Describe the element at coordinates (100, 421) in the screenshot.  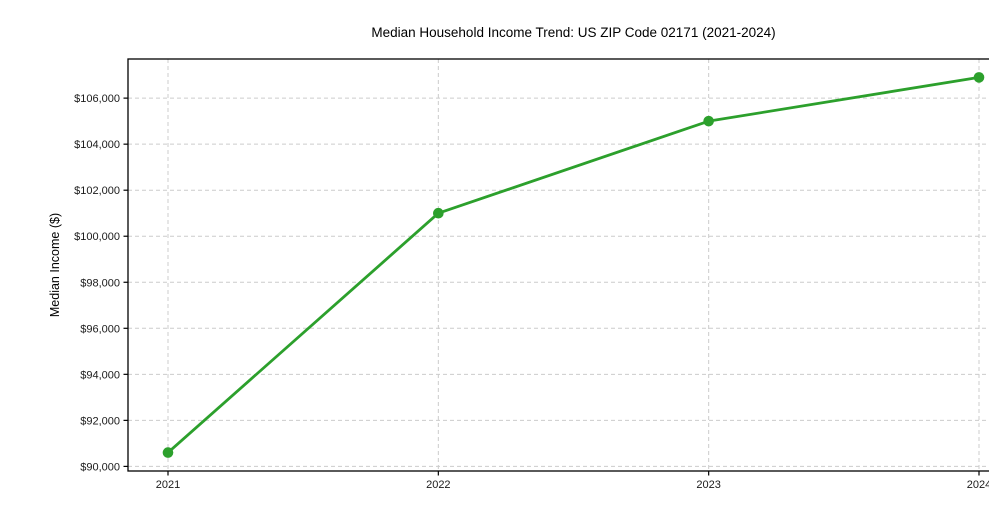
I see `y-tick-label: $92,000` at that location.